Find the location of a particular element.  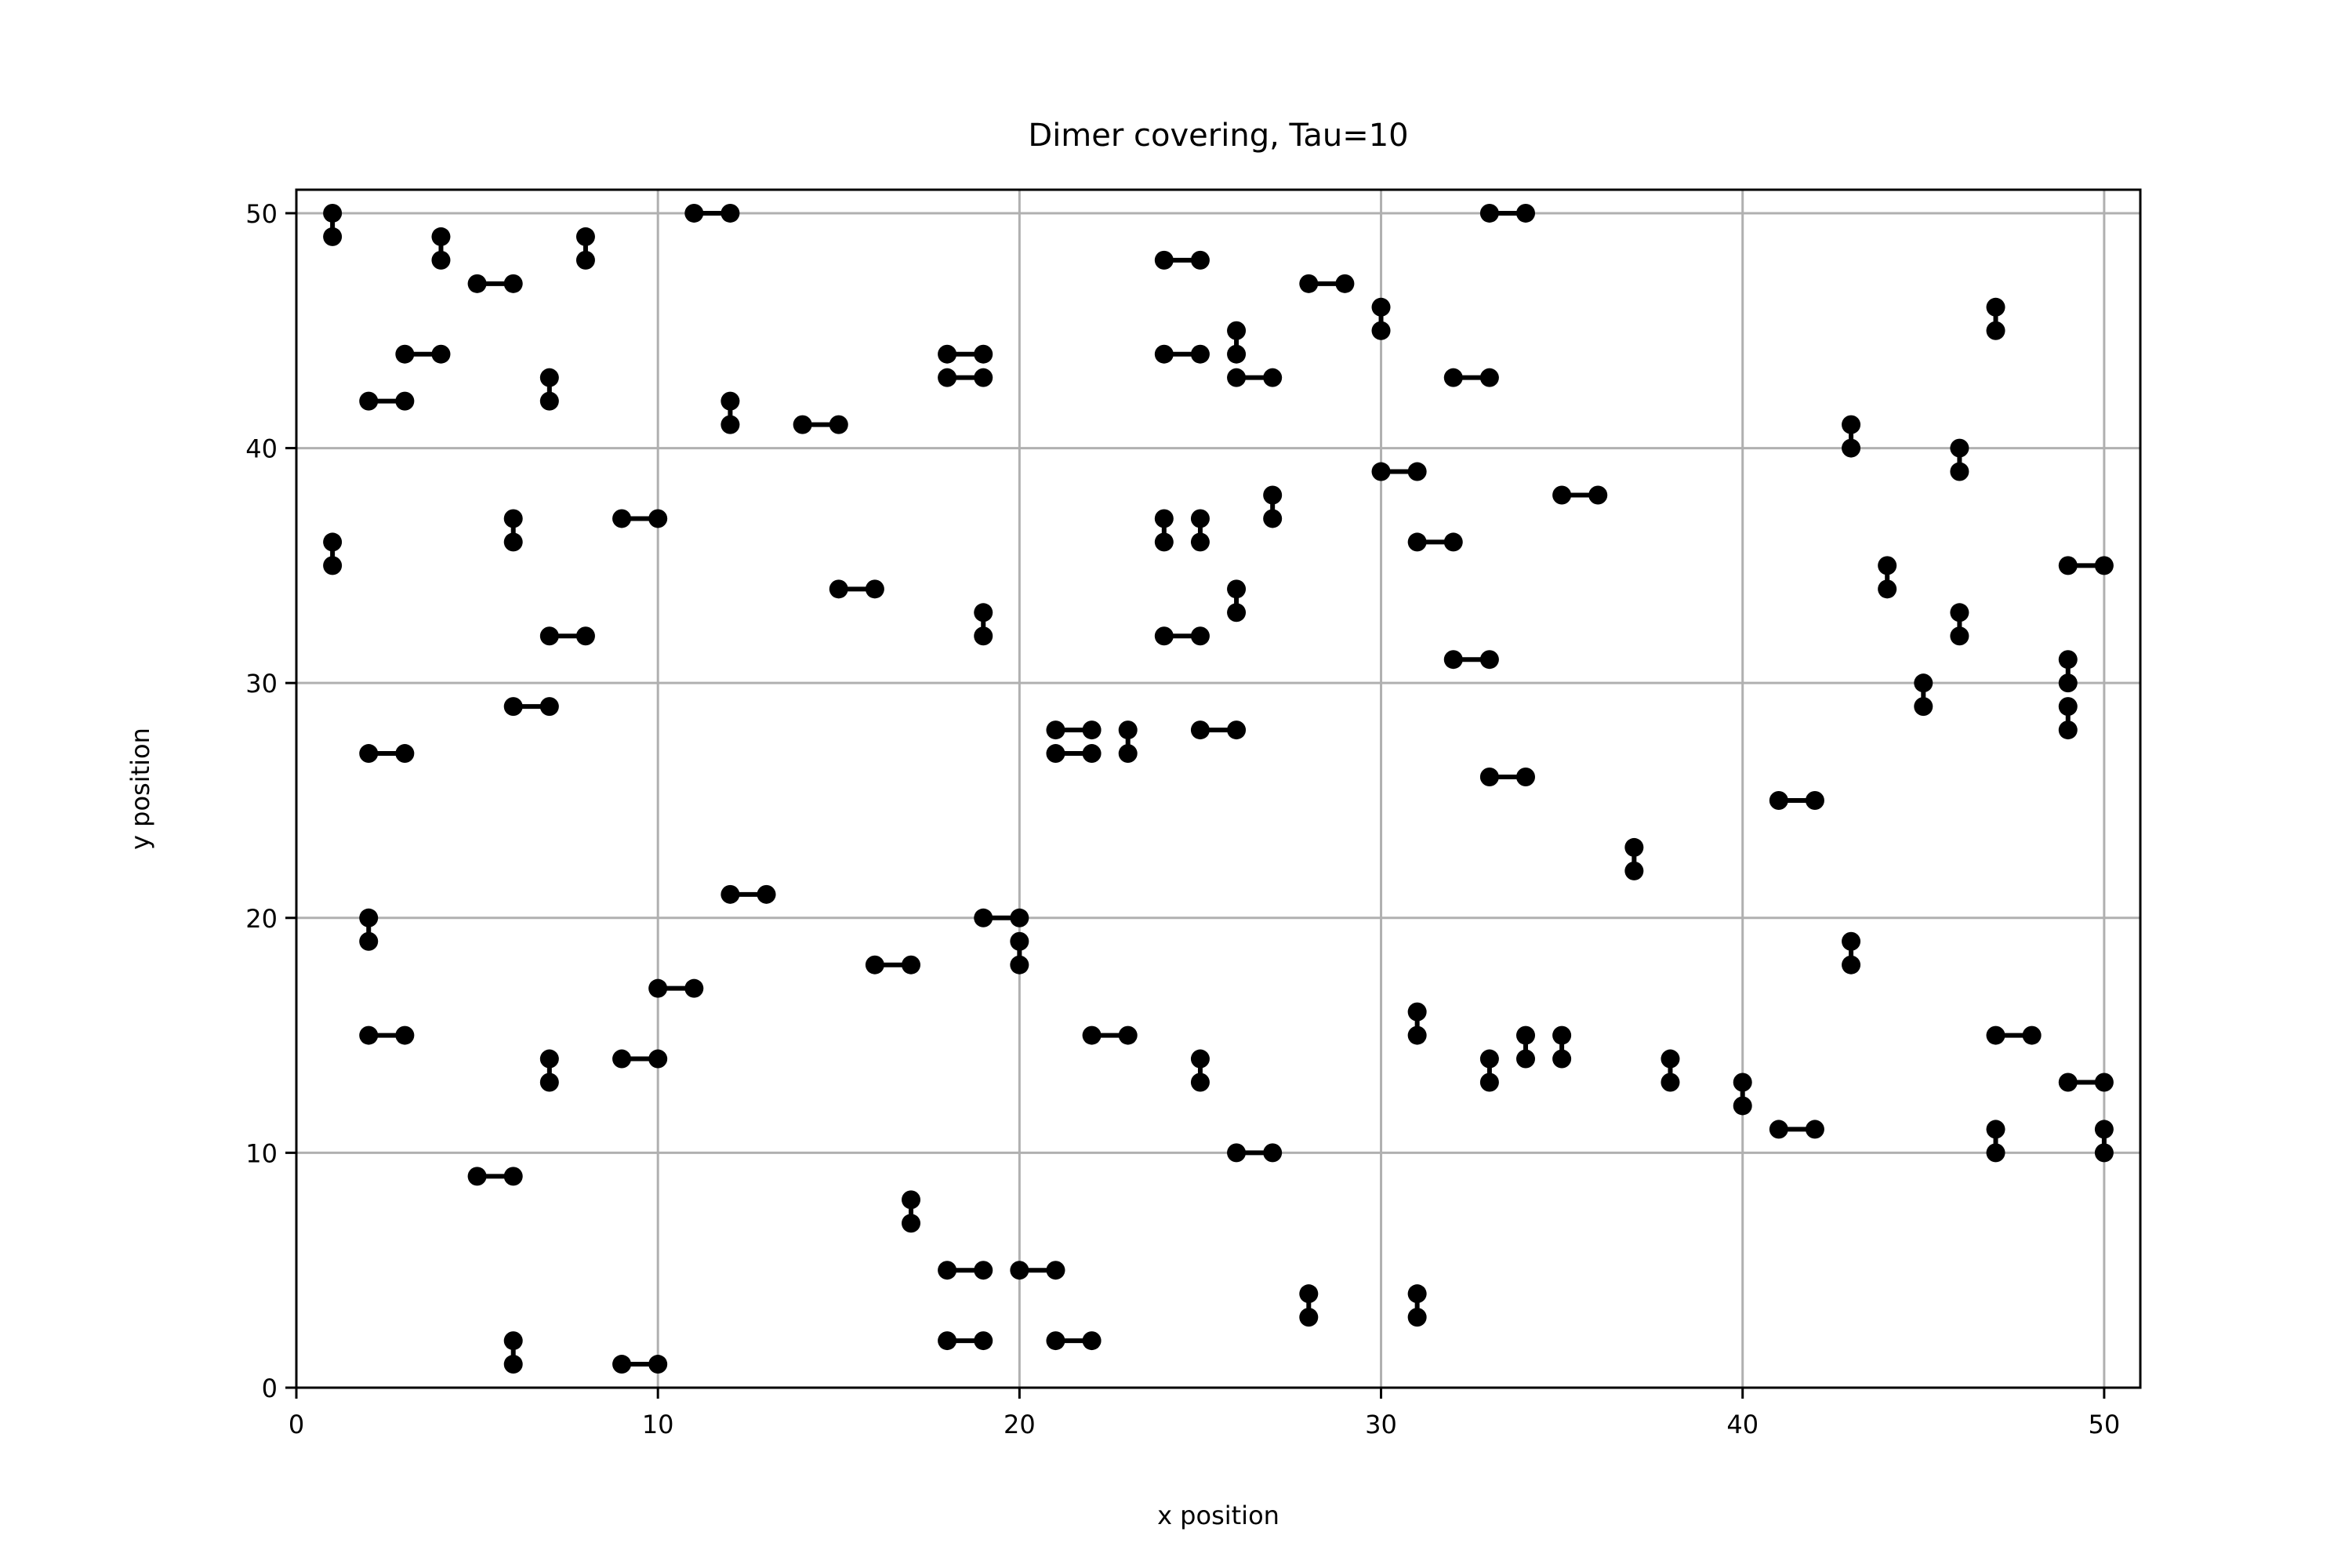

y-tick-label: 10 is located at coordinates (261, 1153).